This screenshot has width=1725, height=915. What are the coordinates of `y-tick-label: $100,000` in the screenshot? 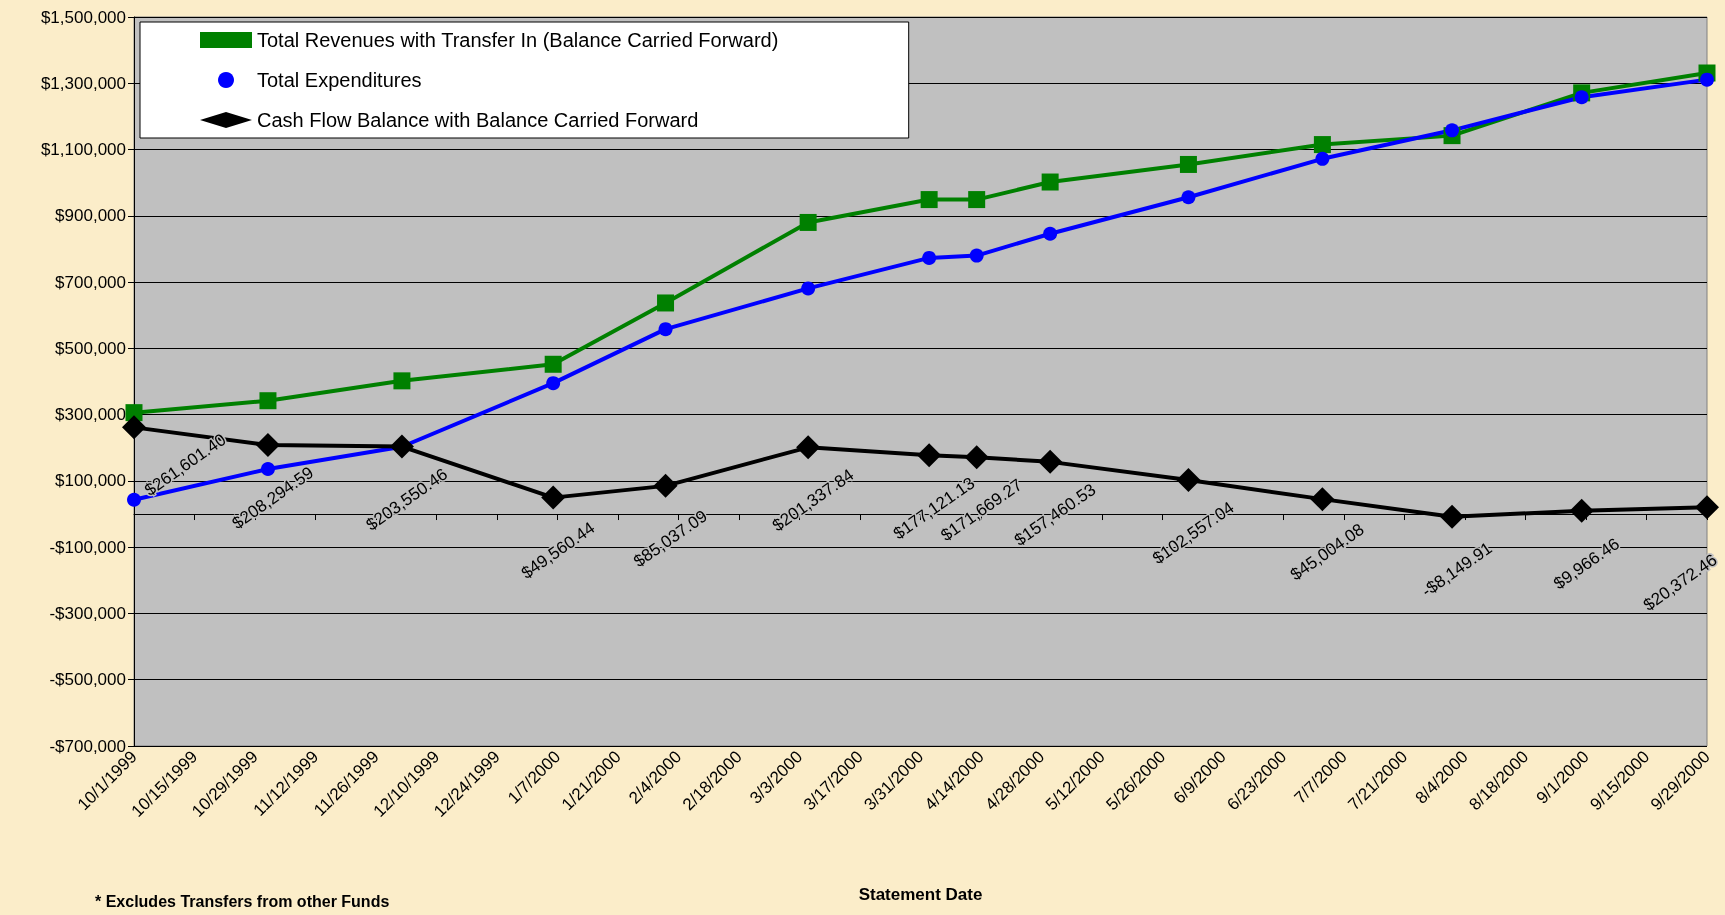 It's located at (90, 481).